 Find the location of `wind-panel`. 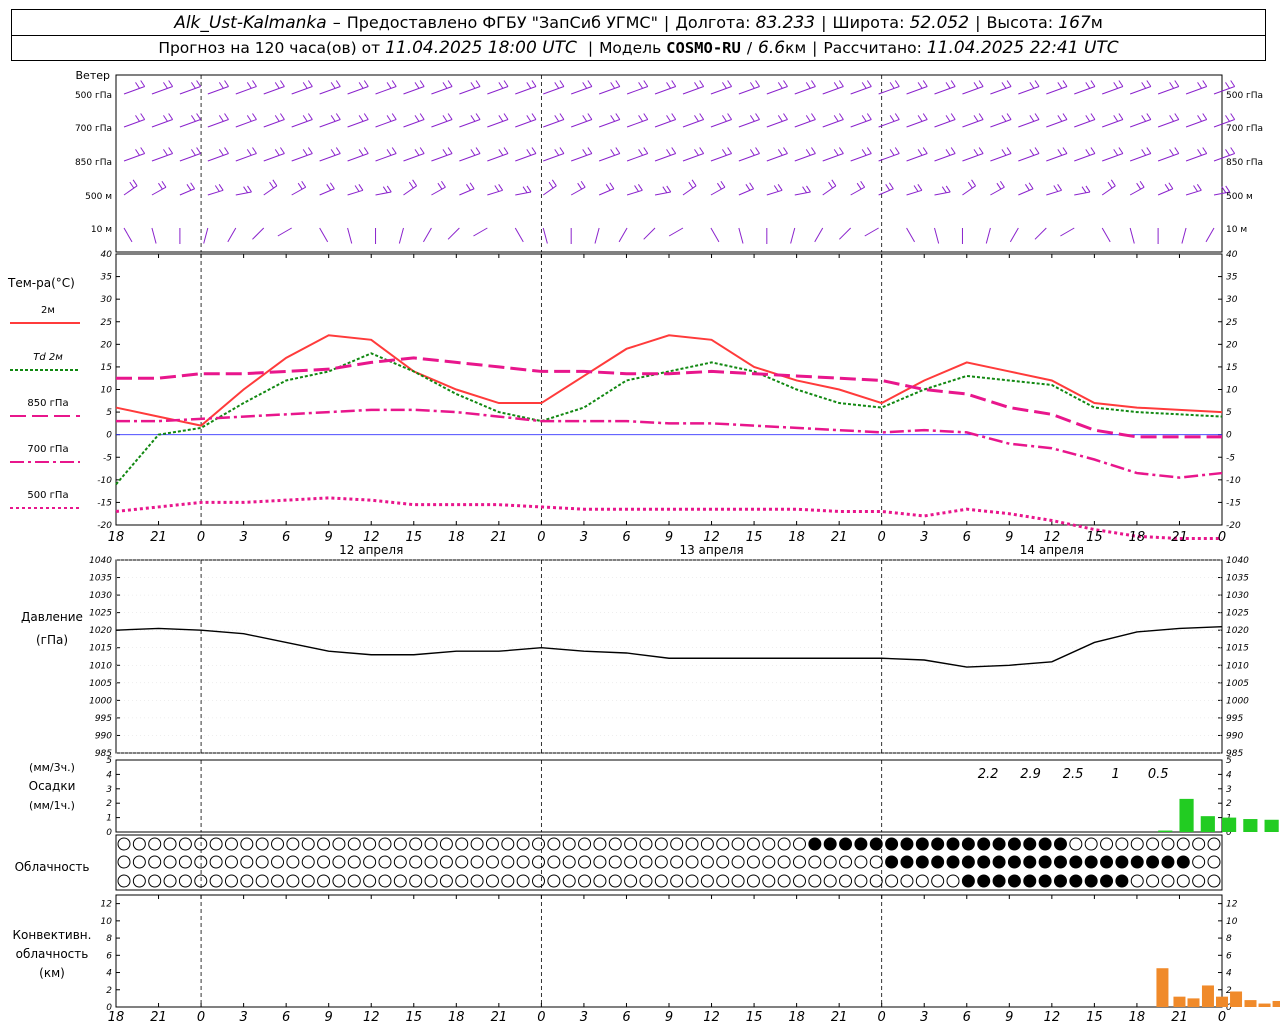

wind-panel is located at coordinates (679, 162).